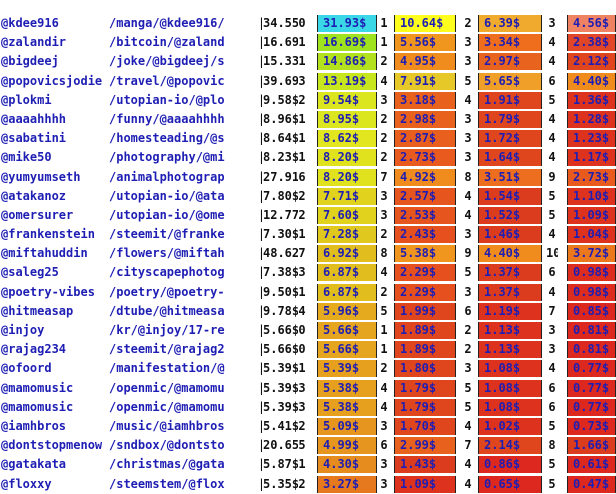  Describe the element at coordinates (167, 464) in the screenshot. I see `post-link: /christmas/@gata` at that location.